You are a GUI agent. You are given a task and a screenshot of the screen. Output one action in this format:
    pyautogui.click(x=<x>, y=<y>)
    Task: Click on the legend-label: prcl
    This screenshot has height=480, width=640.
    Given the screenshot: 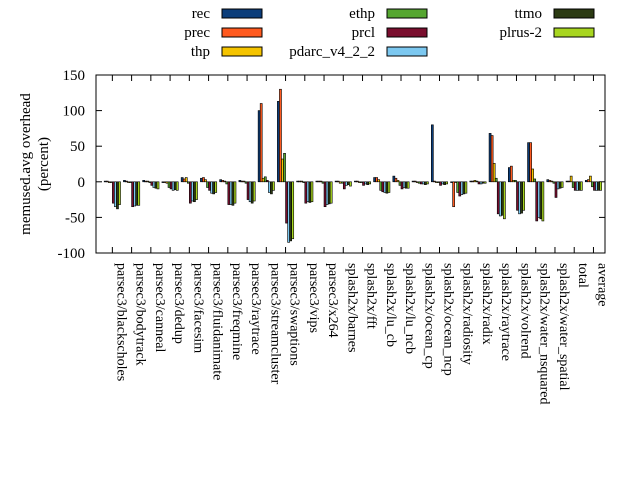 What is the action you would take?
    pyautogui.click(x=363, y=33)
    